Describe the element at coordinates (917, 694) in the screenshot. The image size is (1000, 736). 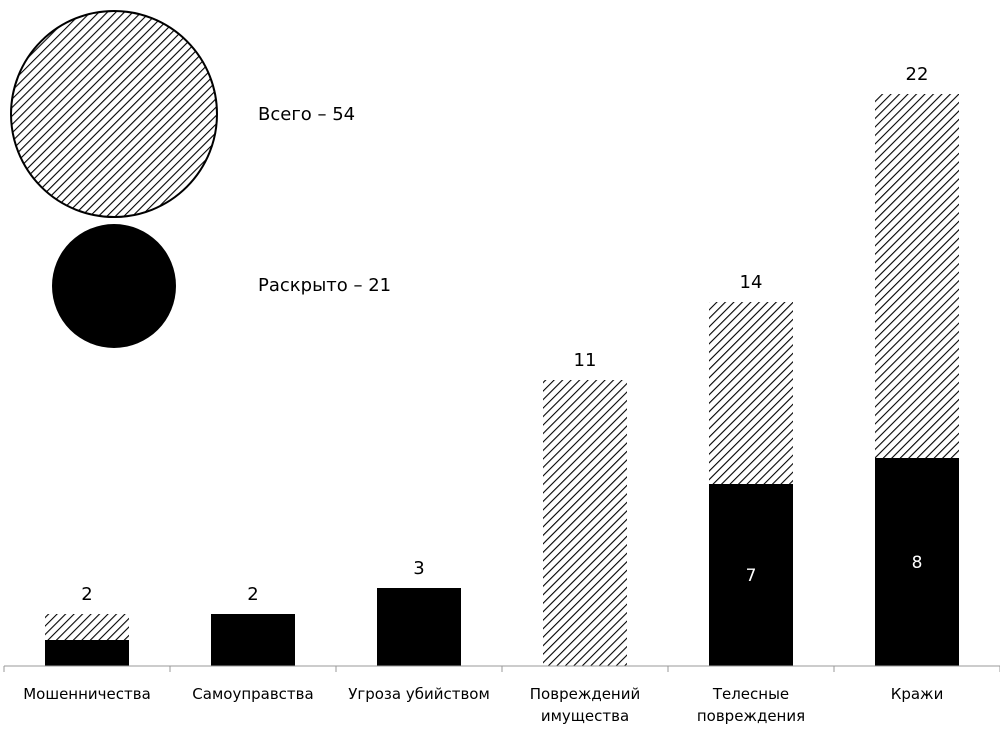
I see `category-label: Кражи` at that location.